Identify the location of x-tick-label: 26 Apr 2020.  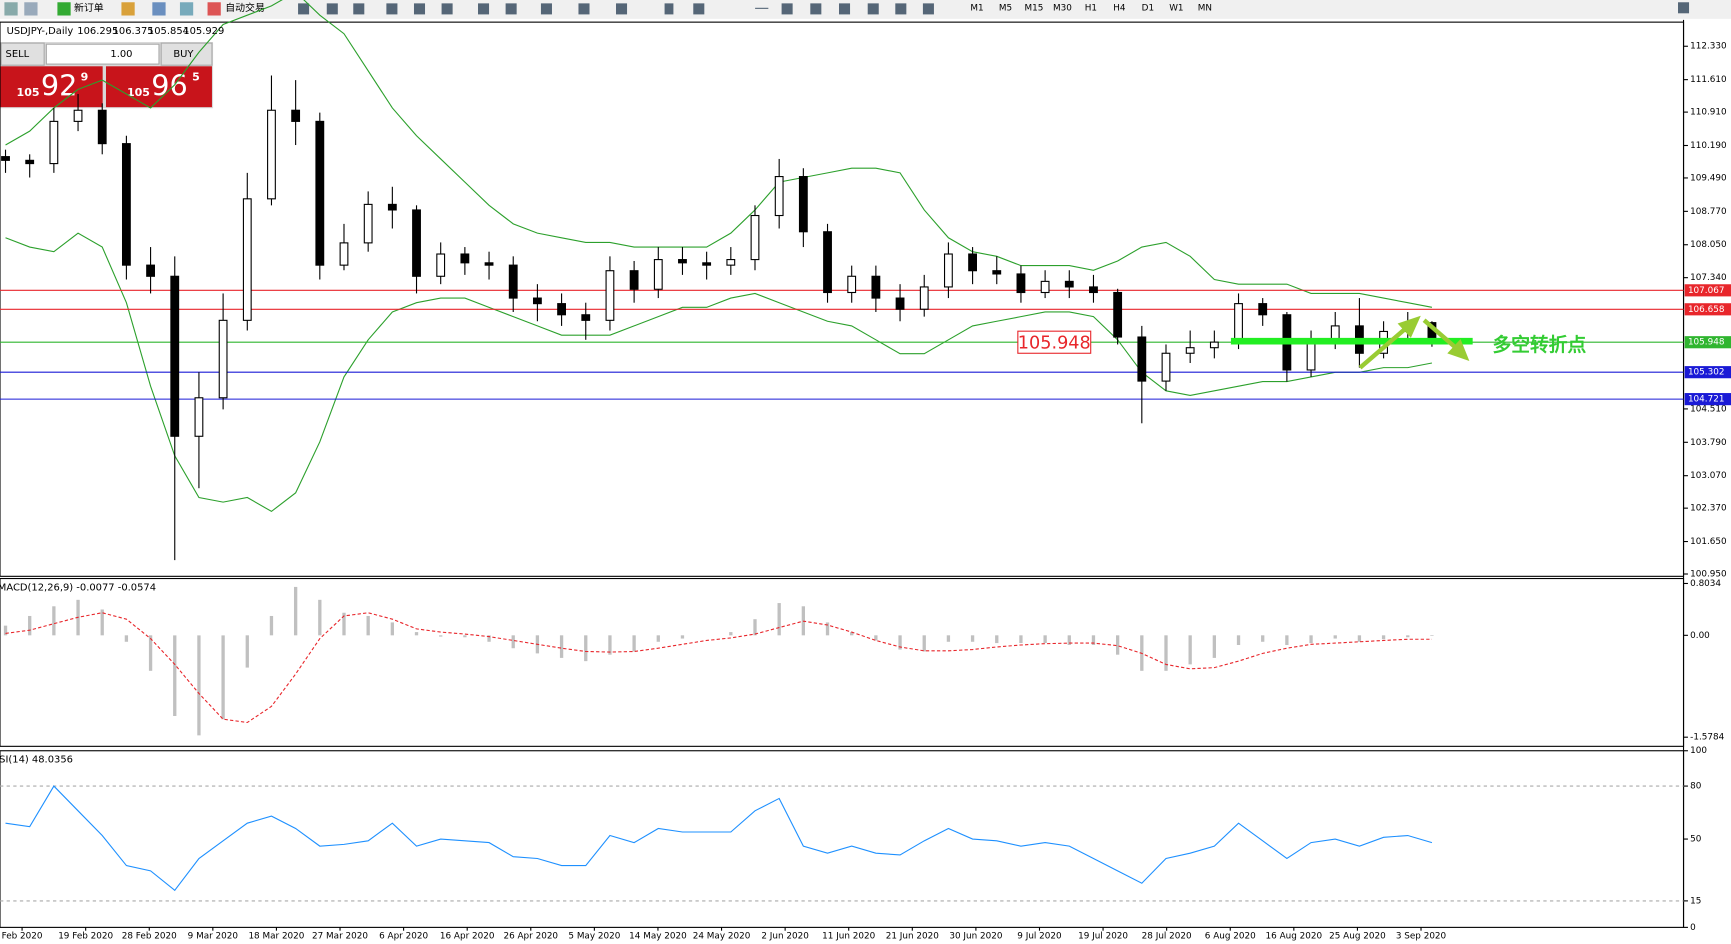
(530, 937).